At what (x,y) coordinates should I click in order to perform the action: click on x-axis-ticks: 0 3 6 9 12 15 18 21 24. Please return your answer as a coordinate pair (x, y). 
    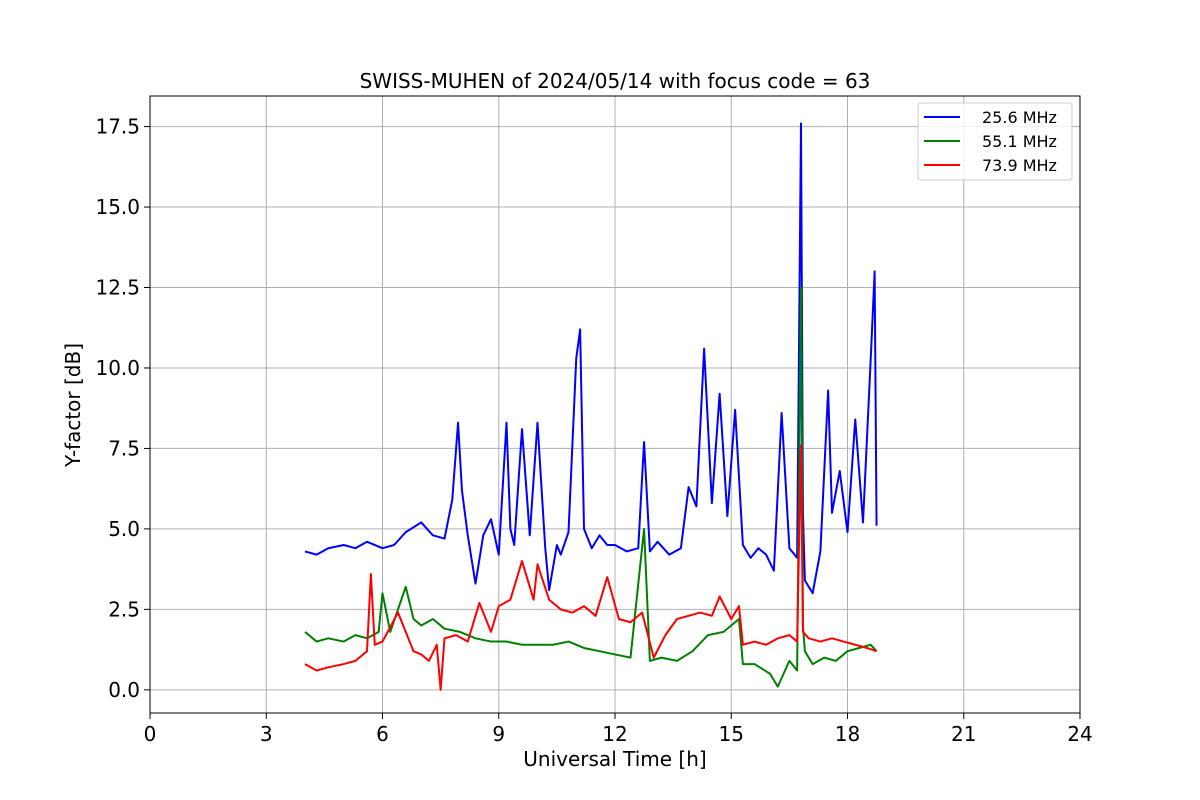
    Looking at the image, I should click on (618, 729).